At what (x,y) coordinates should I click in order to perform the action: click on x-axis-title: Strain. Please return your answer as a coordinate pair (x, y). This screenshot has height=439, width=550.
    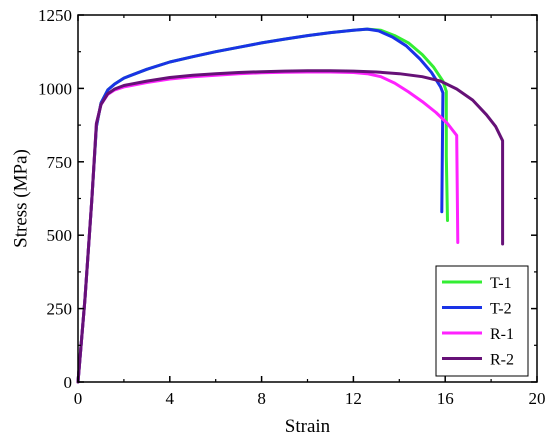
    Looking at the image, I should click on (308, 426).